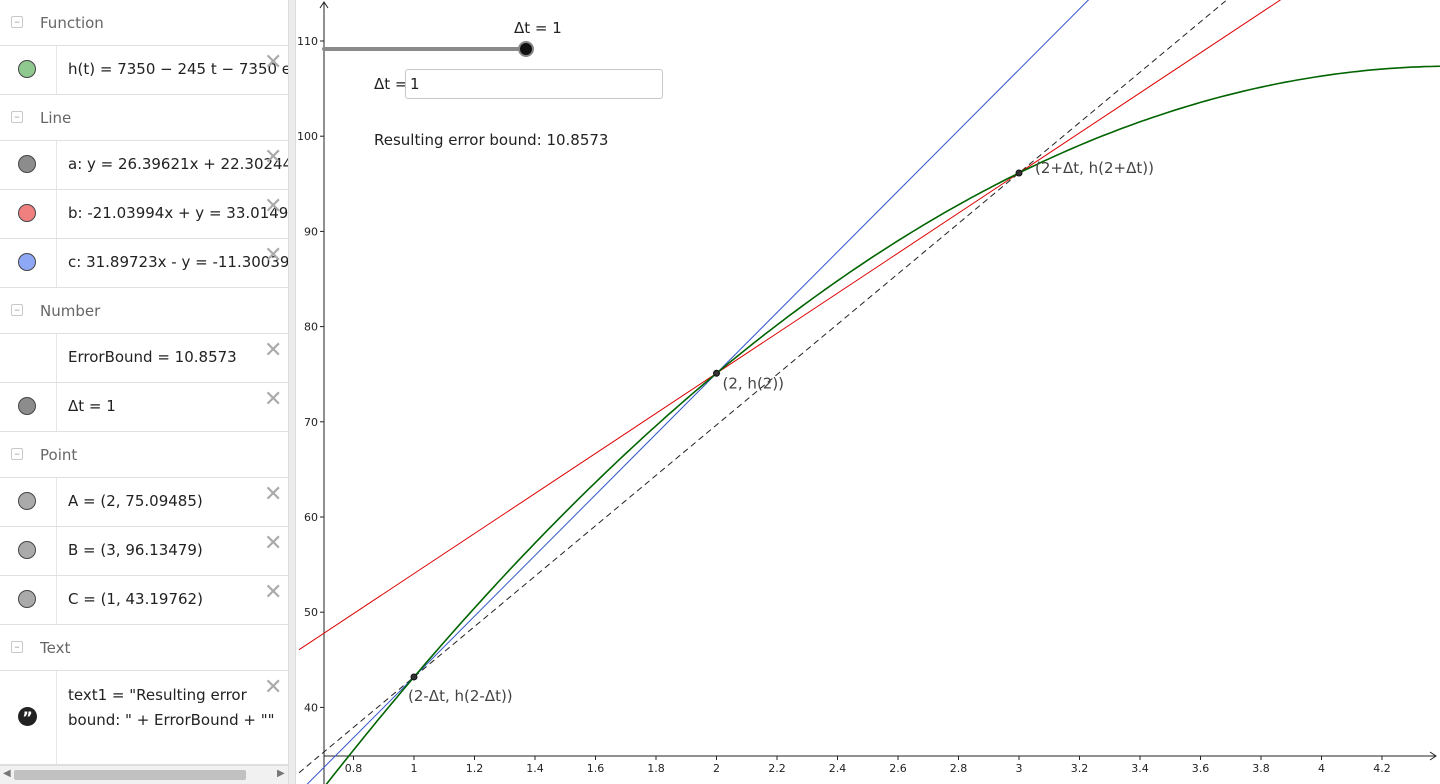 Image resolution: width=1440 pixels, height=784 pixels. What do you see at coordinates (414, 768) in the screenshot?
I see `x-tick-label: 1` at bounding box center [414, 768].